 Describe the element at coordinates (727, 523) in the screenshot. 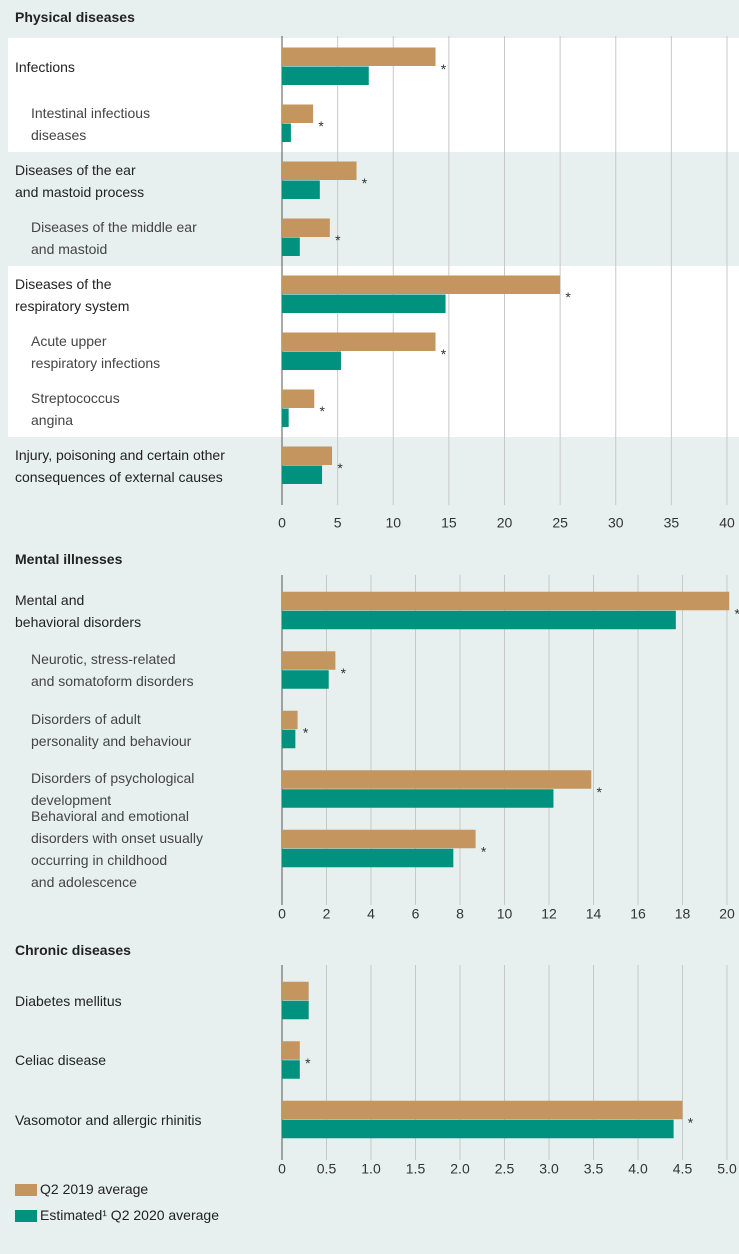

I see `x-tick-label: 40` at that location.